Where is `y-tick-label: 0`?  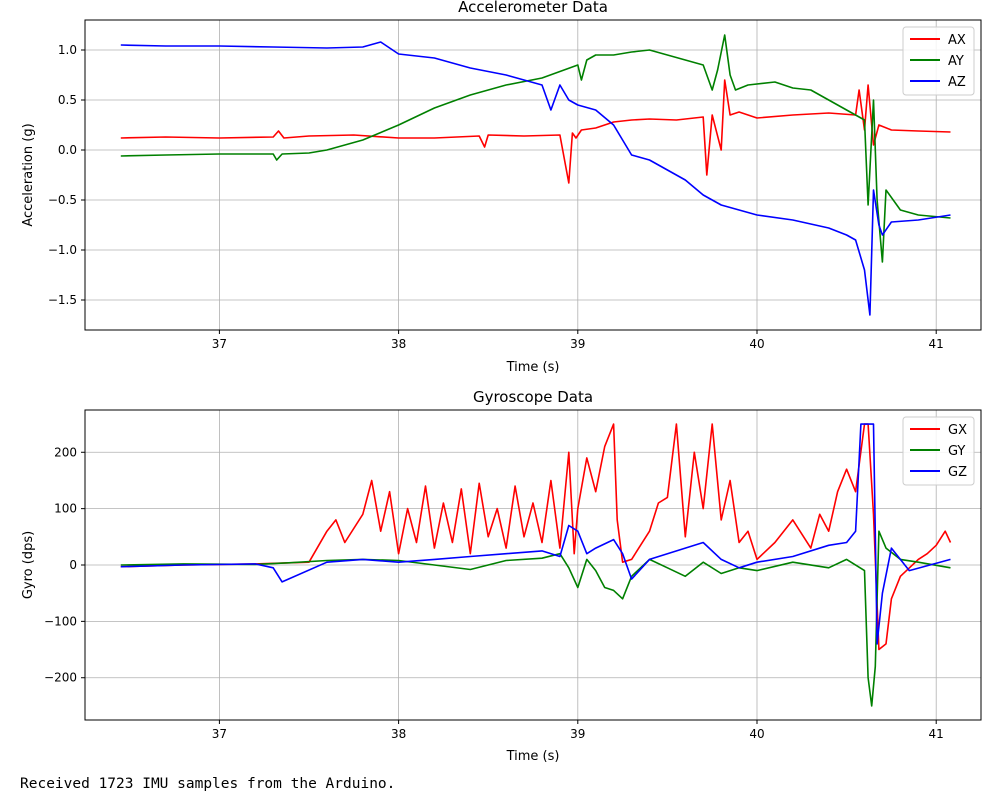 y-tick-label: 0 is located at coordinates (73, 565).